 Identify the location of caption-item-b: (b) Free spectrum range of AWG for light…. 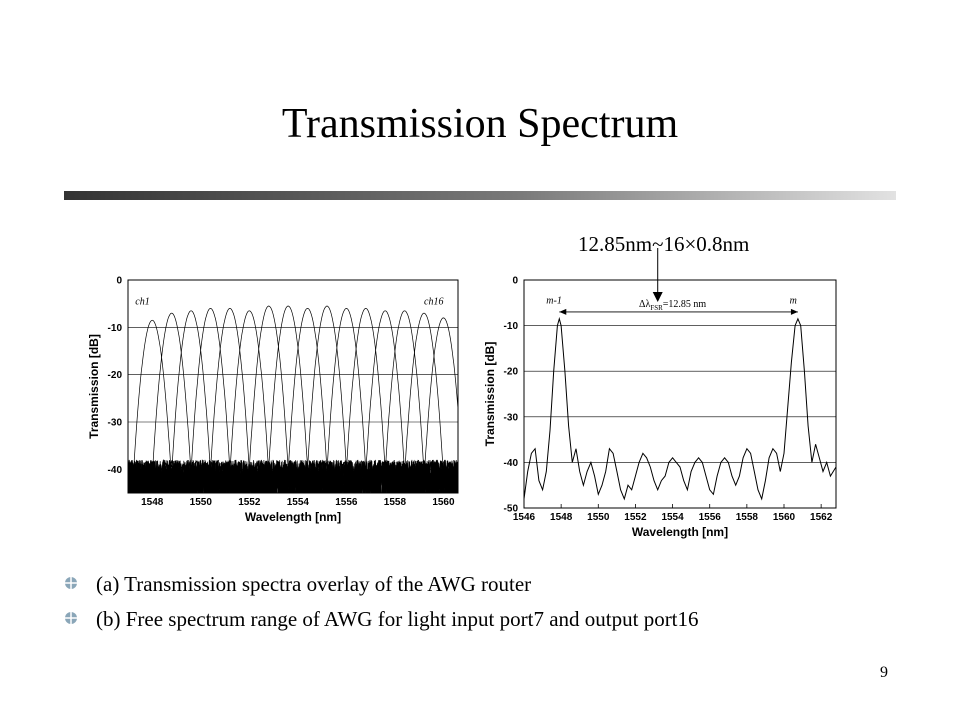
(500, 619).